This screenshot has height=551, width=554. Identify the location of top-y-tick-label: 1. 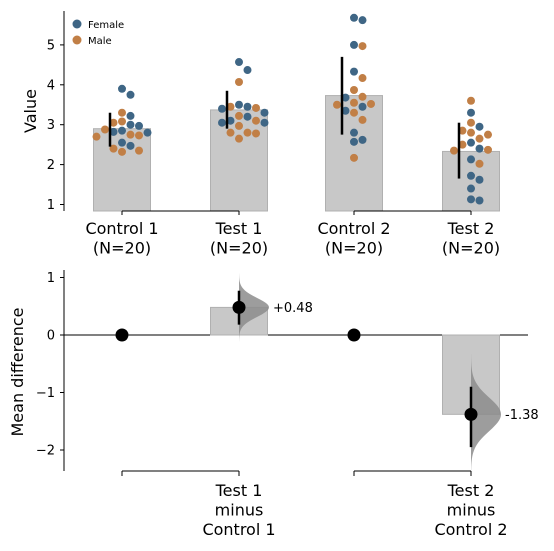
(51, 205).